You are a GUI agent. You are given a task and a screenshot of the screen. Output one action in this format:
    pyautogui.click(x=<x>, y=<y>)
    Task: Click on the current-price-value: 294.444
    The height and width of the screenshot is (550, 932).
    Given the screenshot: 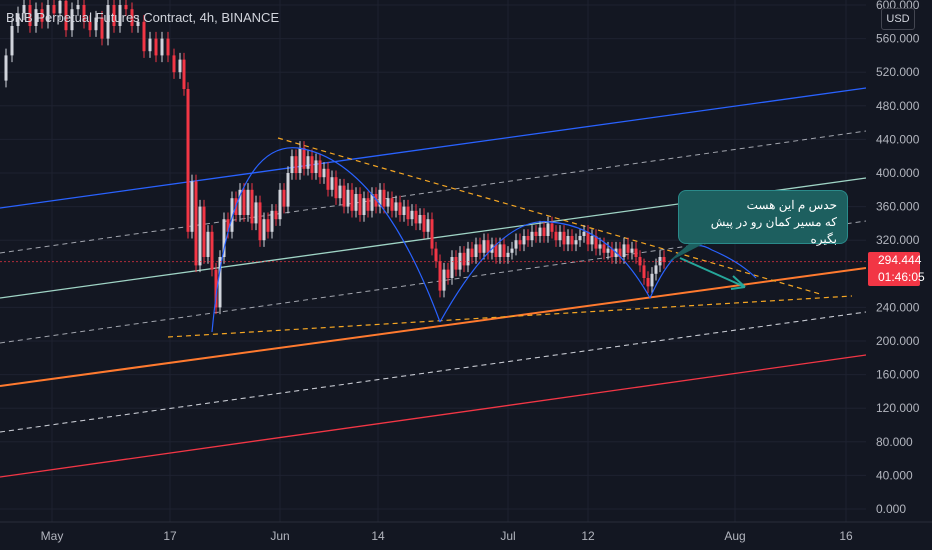 What is the action you would take?
    pyautogui.click(x=900, y=260)
    